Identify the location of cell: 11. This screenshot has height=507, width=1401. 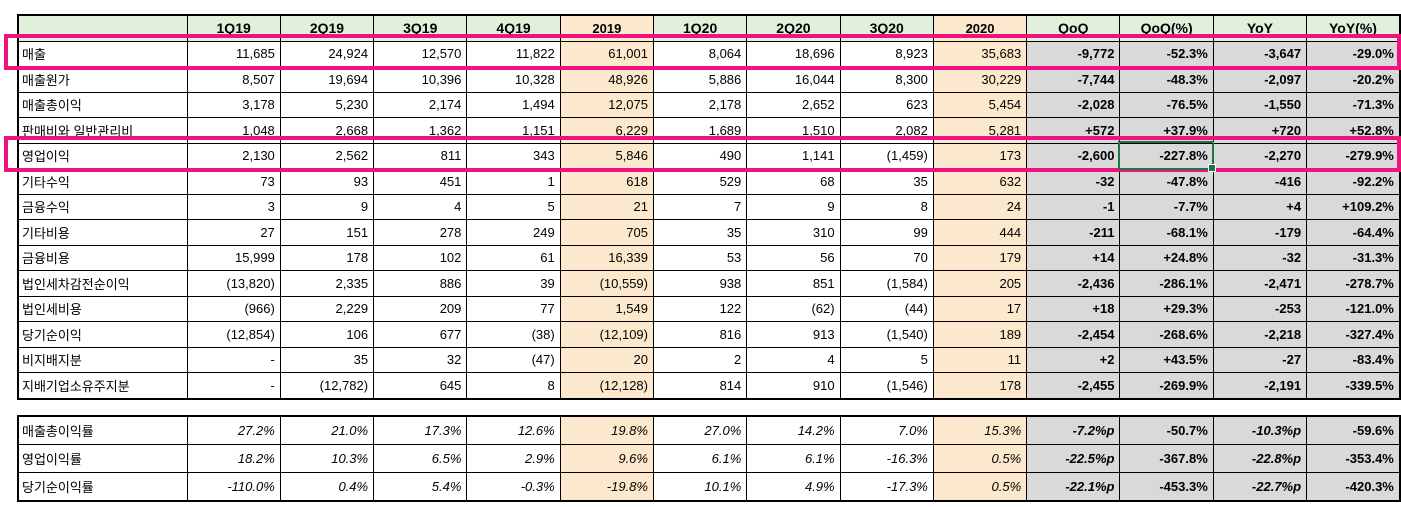
(980, 359).